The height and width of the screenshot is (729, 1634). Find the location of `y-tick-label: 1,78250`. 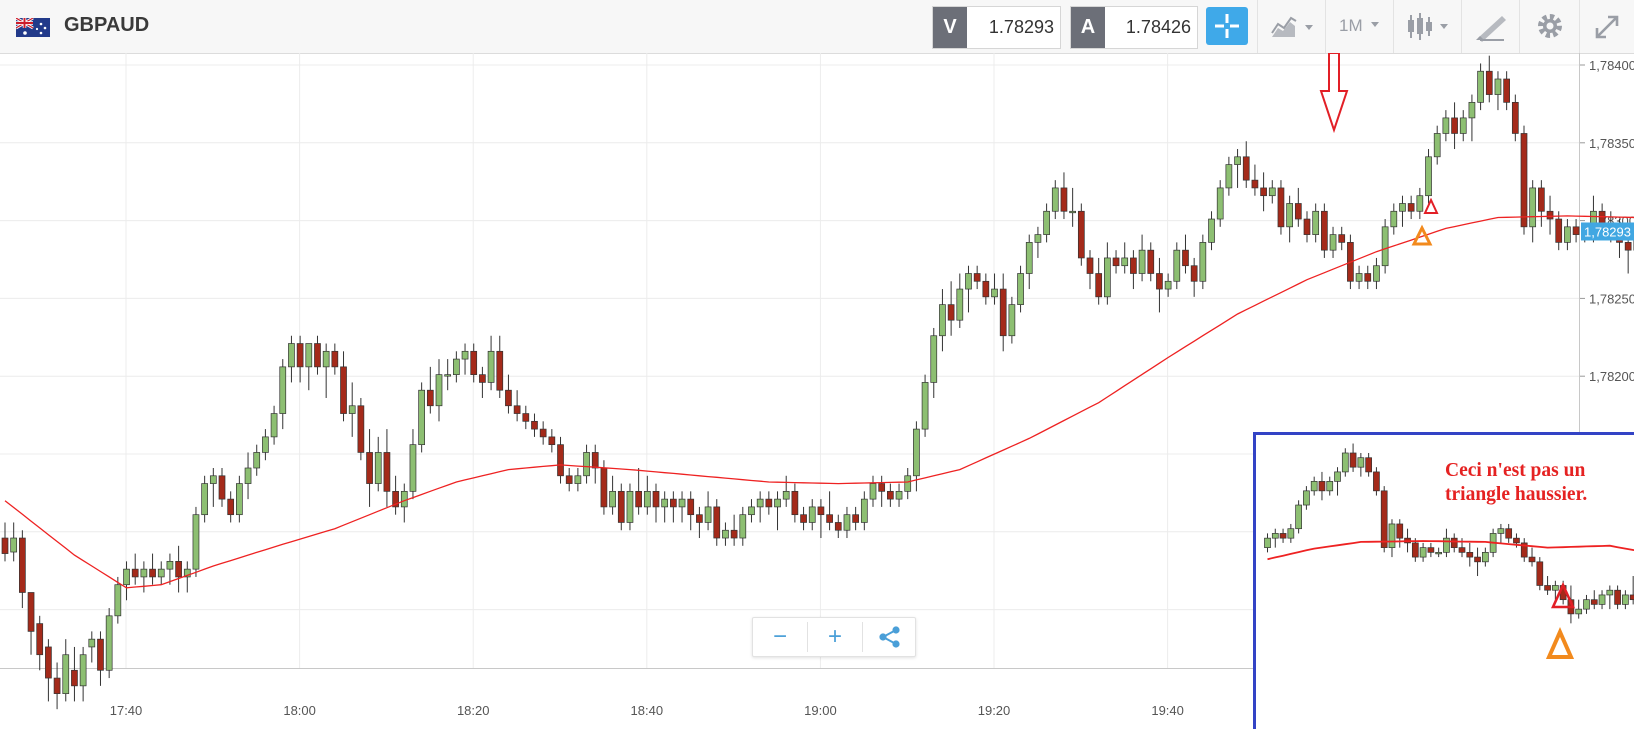

y-tick-label: 1,78250 is located at coordinates (1611, 298).